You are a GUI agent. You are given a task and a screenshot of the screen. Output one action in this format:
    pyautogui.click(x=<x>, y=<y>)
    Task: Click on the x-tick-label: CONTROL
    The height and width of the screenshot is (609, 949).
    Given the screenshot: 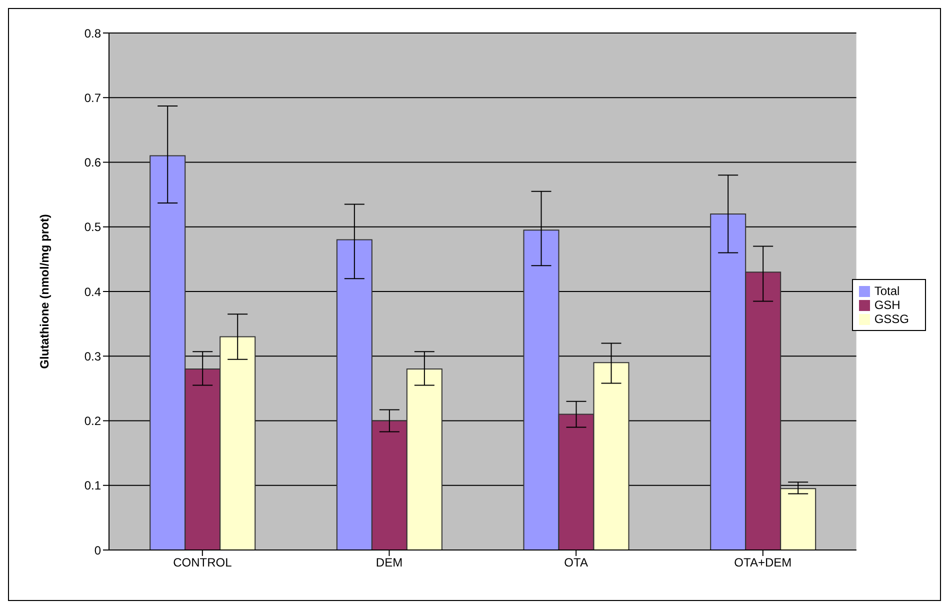 What is the action you would take?
    pyautogui.click(x=202, y=563)
    